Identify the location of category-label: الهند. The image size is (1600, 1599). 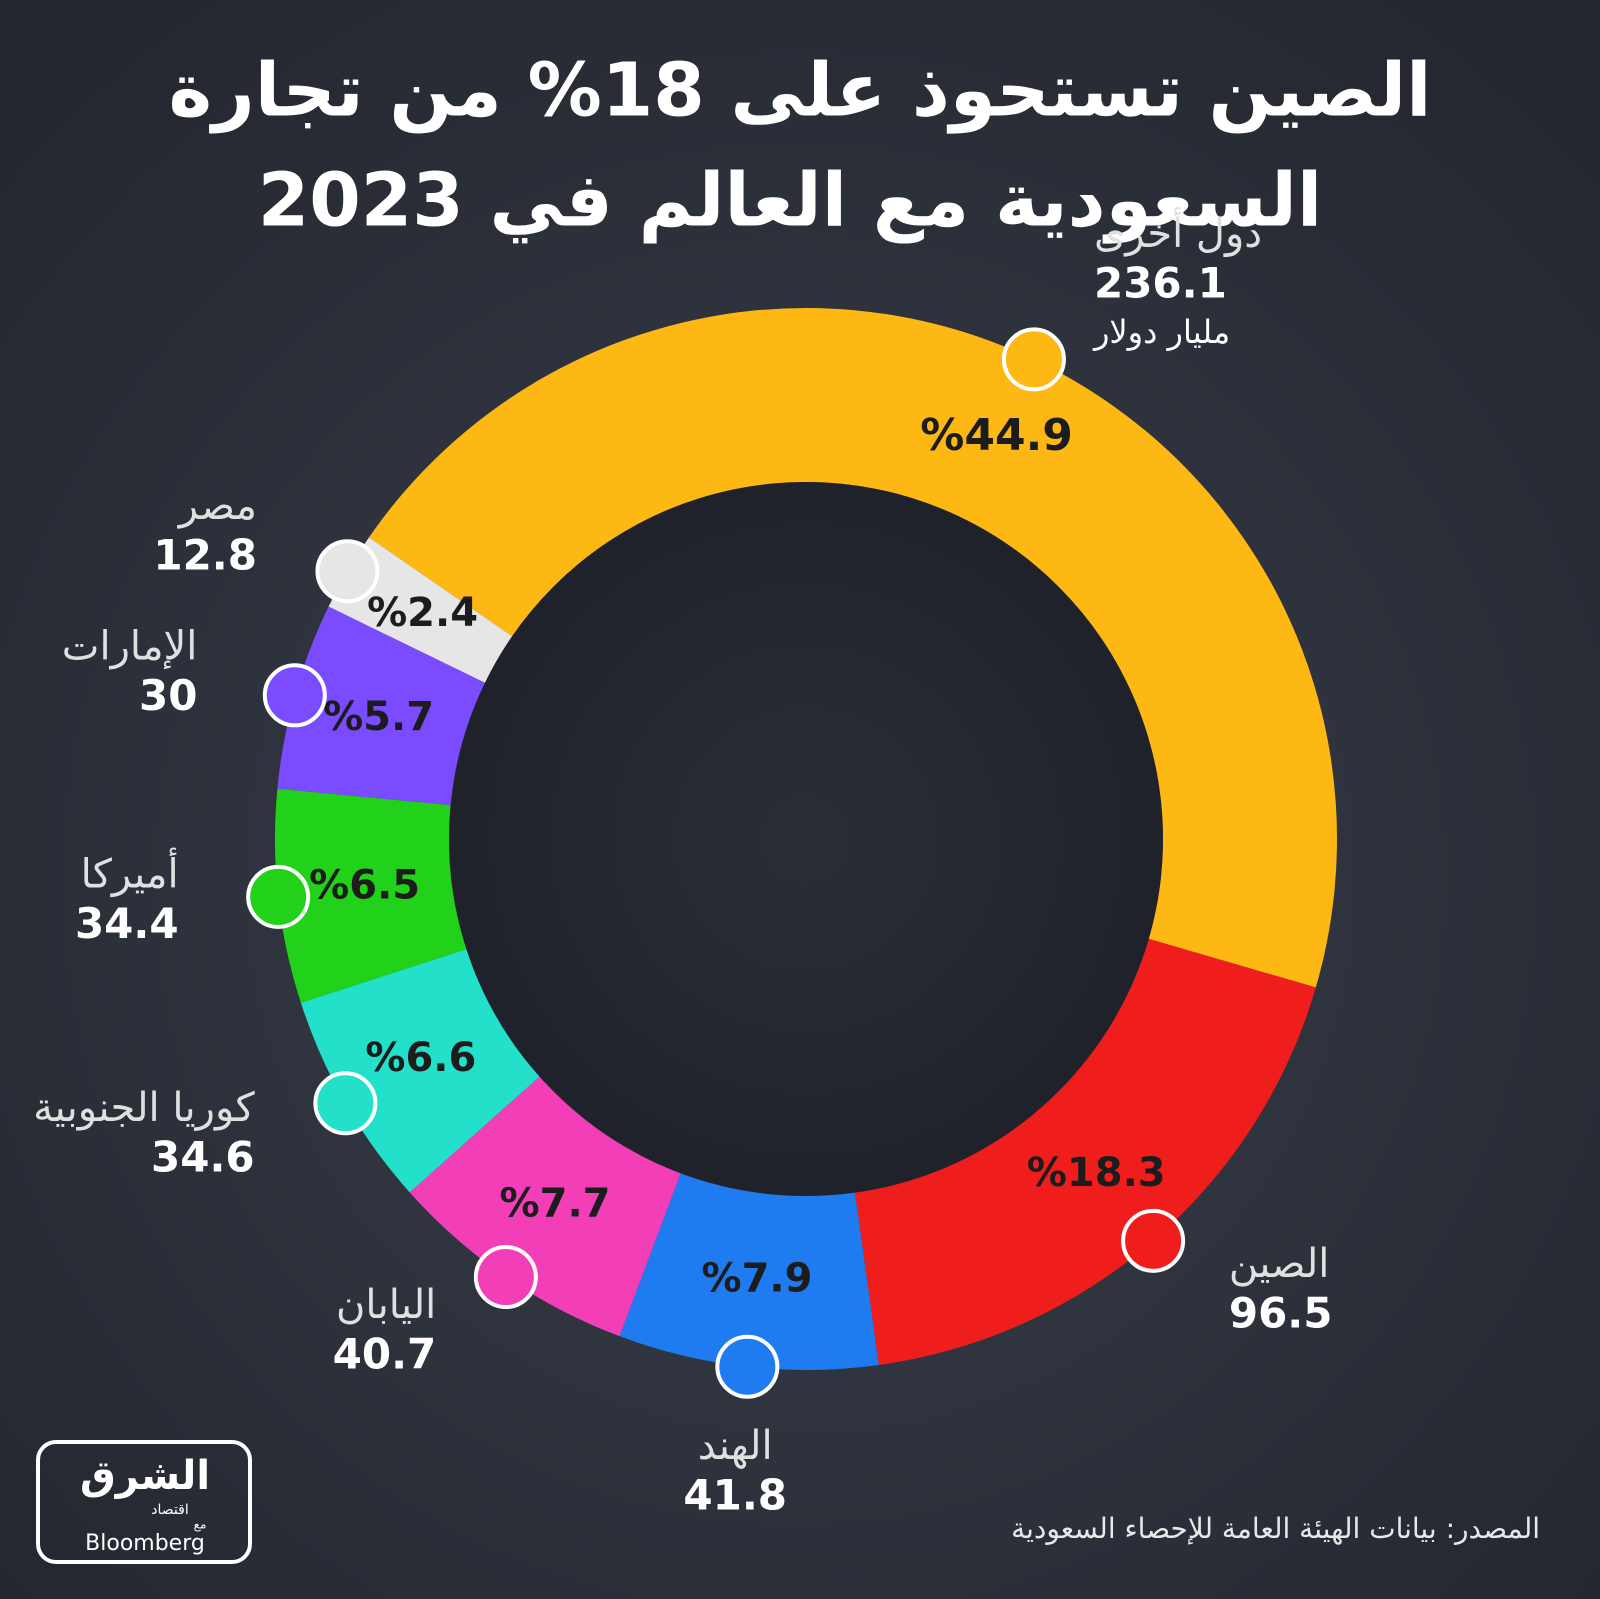
(735, 1446).